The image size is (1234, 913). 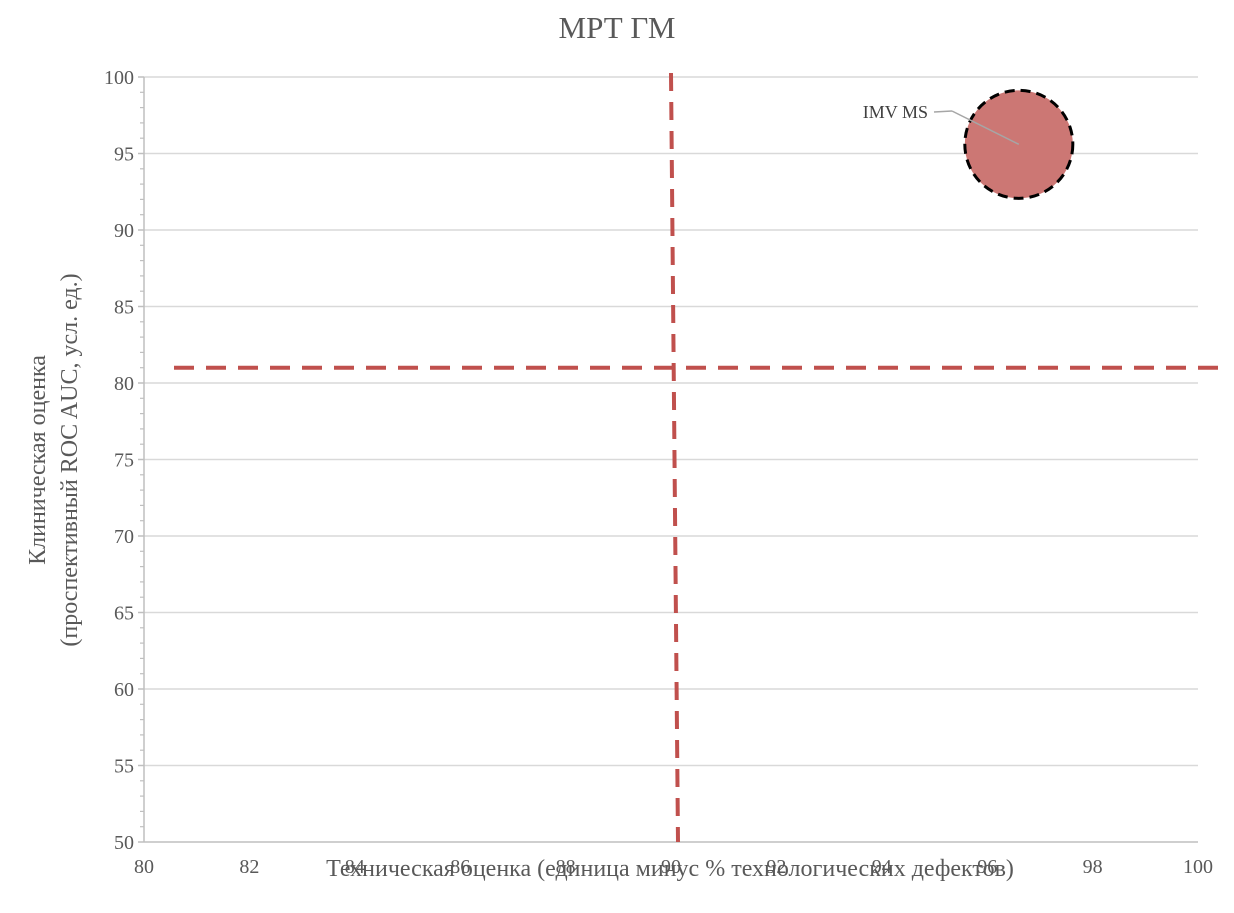 I want to click on bubble-label-leader-short, so click(x=943, y=111).